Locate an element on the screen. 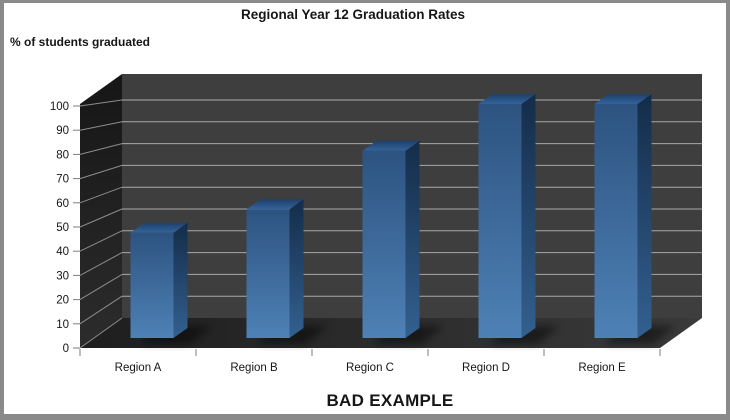 This screenshot has height=420, width=730. bar-region-d is located at coordinates (519, 219).